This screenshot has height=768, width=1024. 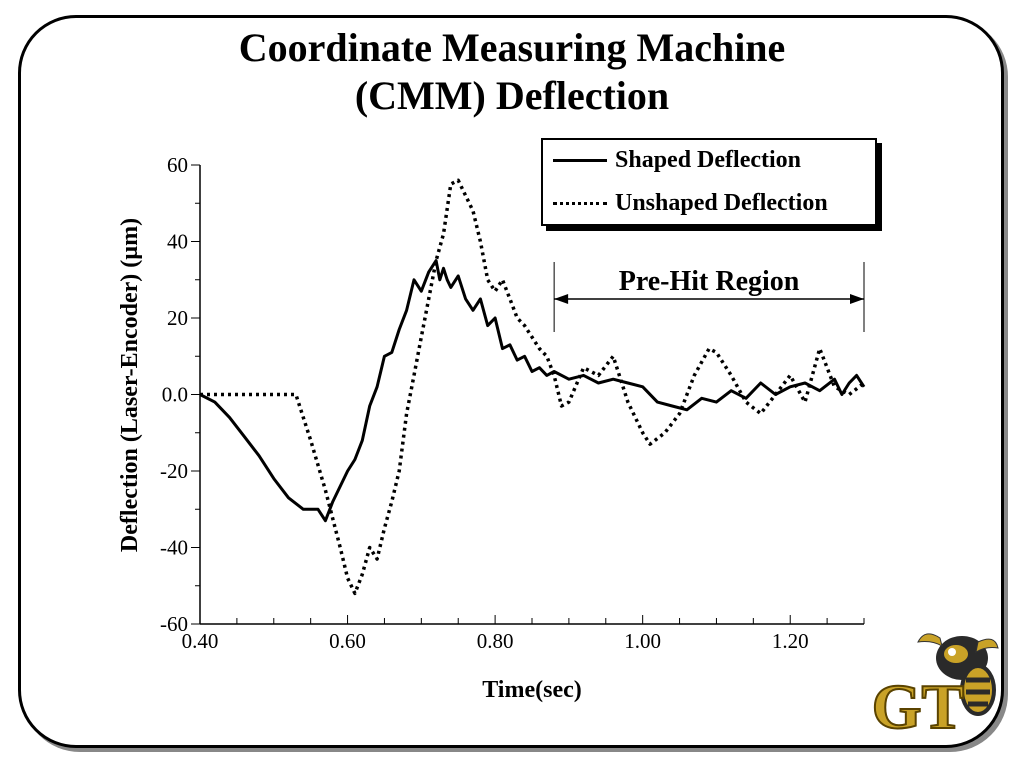 What do you see at coordinates (561, 299) in the screenshot?
I see `annotation-arrowhead-left` at bounding box center [561, 299].